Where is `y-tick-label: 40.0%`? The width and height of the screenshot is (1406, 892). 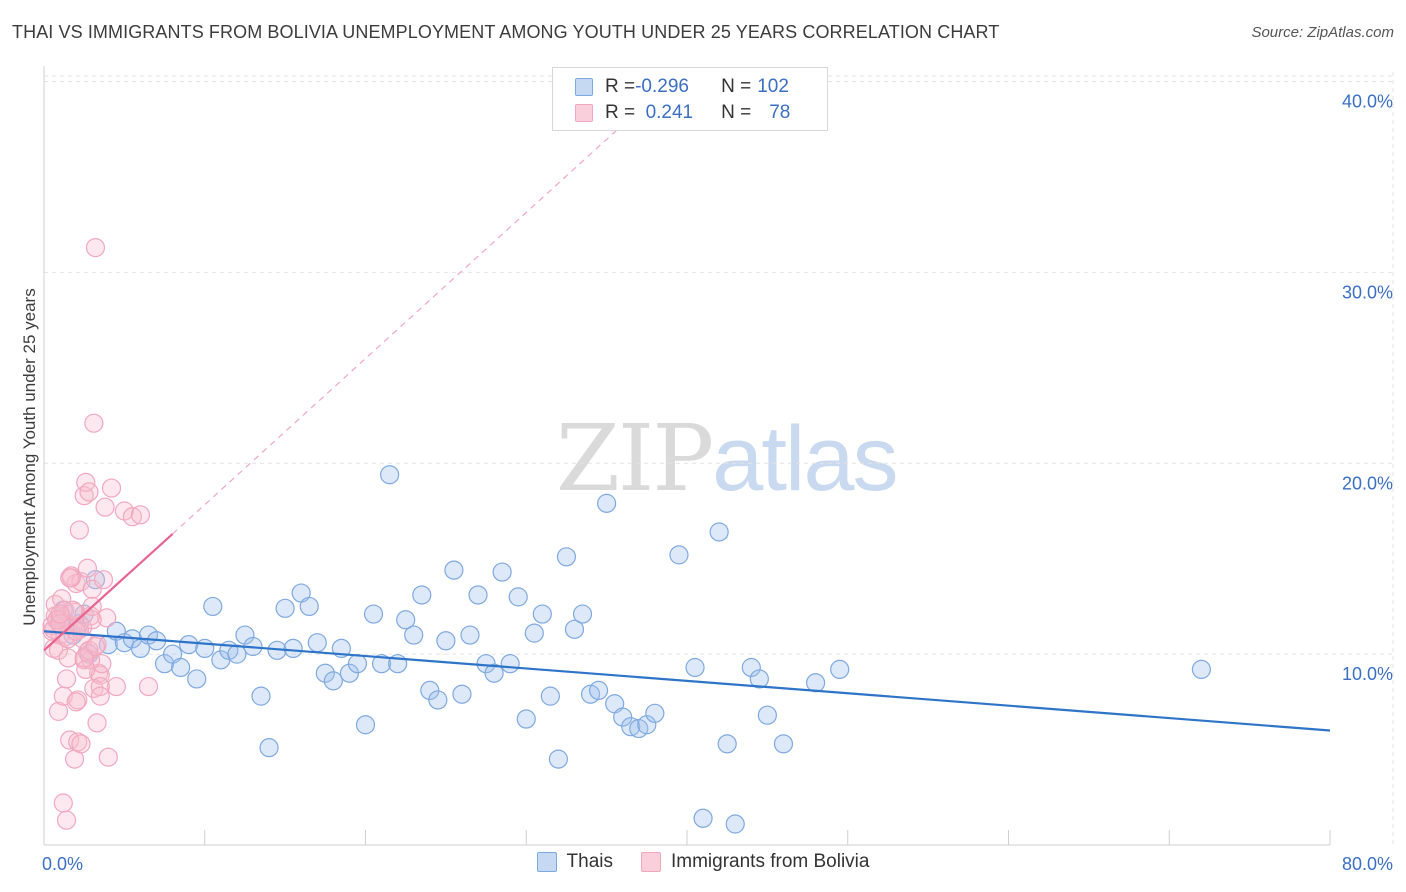 y-tick-label: 40.0% is located at coordinates (1367, 102).